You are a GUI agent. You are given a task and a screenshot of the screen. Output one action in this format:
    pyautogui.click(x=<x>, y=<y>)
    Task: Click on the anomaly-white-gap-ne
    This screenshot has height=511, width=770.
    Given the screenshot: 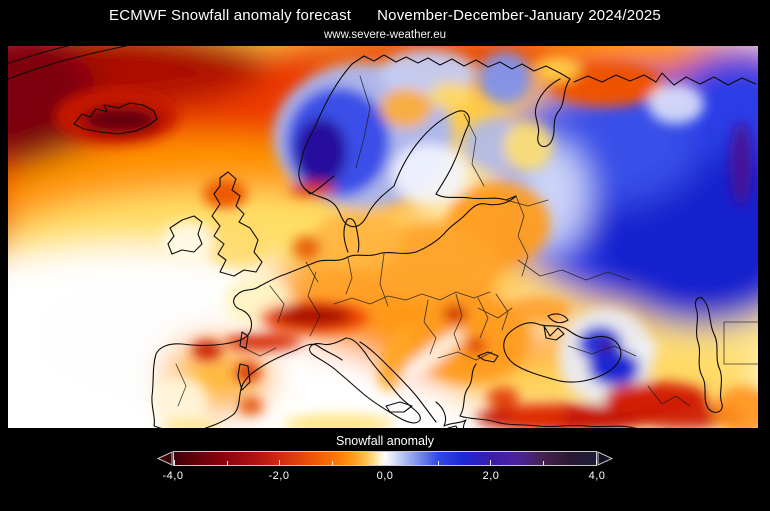 What is the action you would take?
    pyautogui.click(x=676, y=104)
    